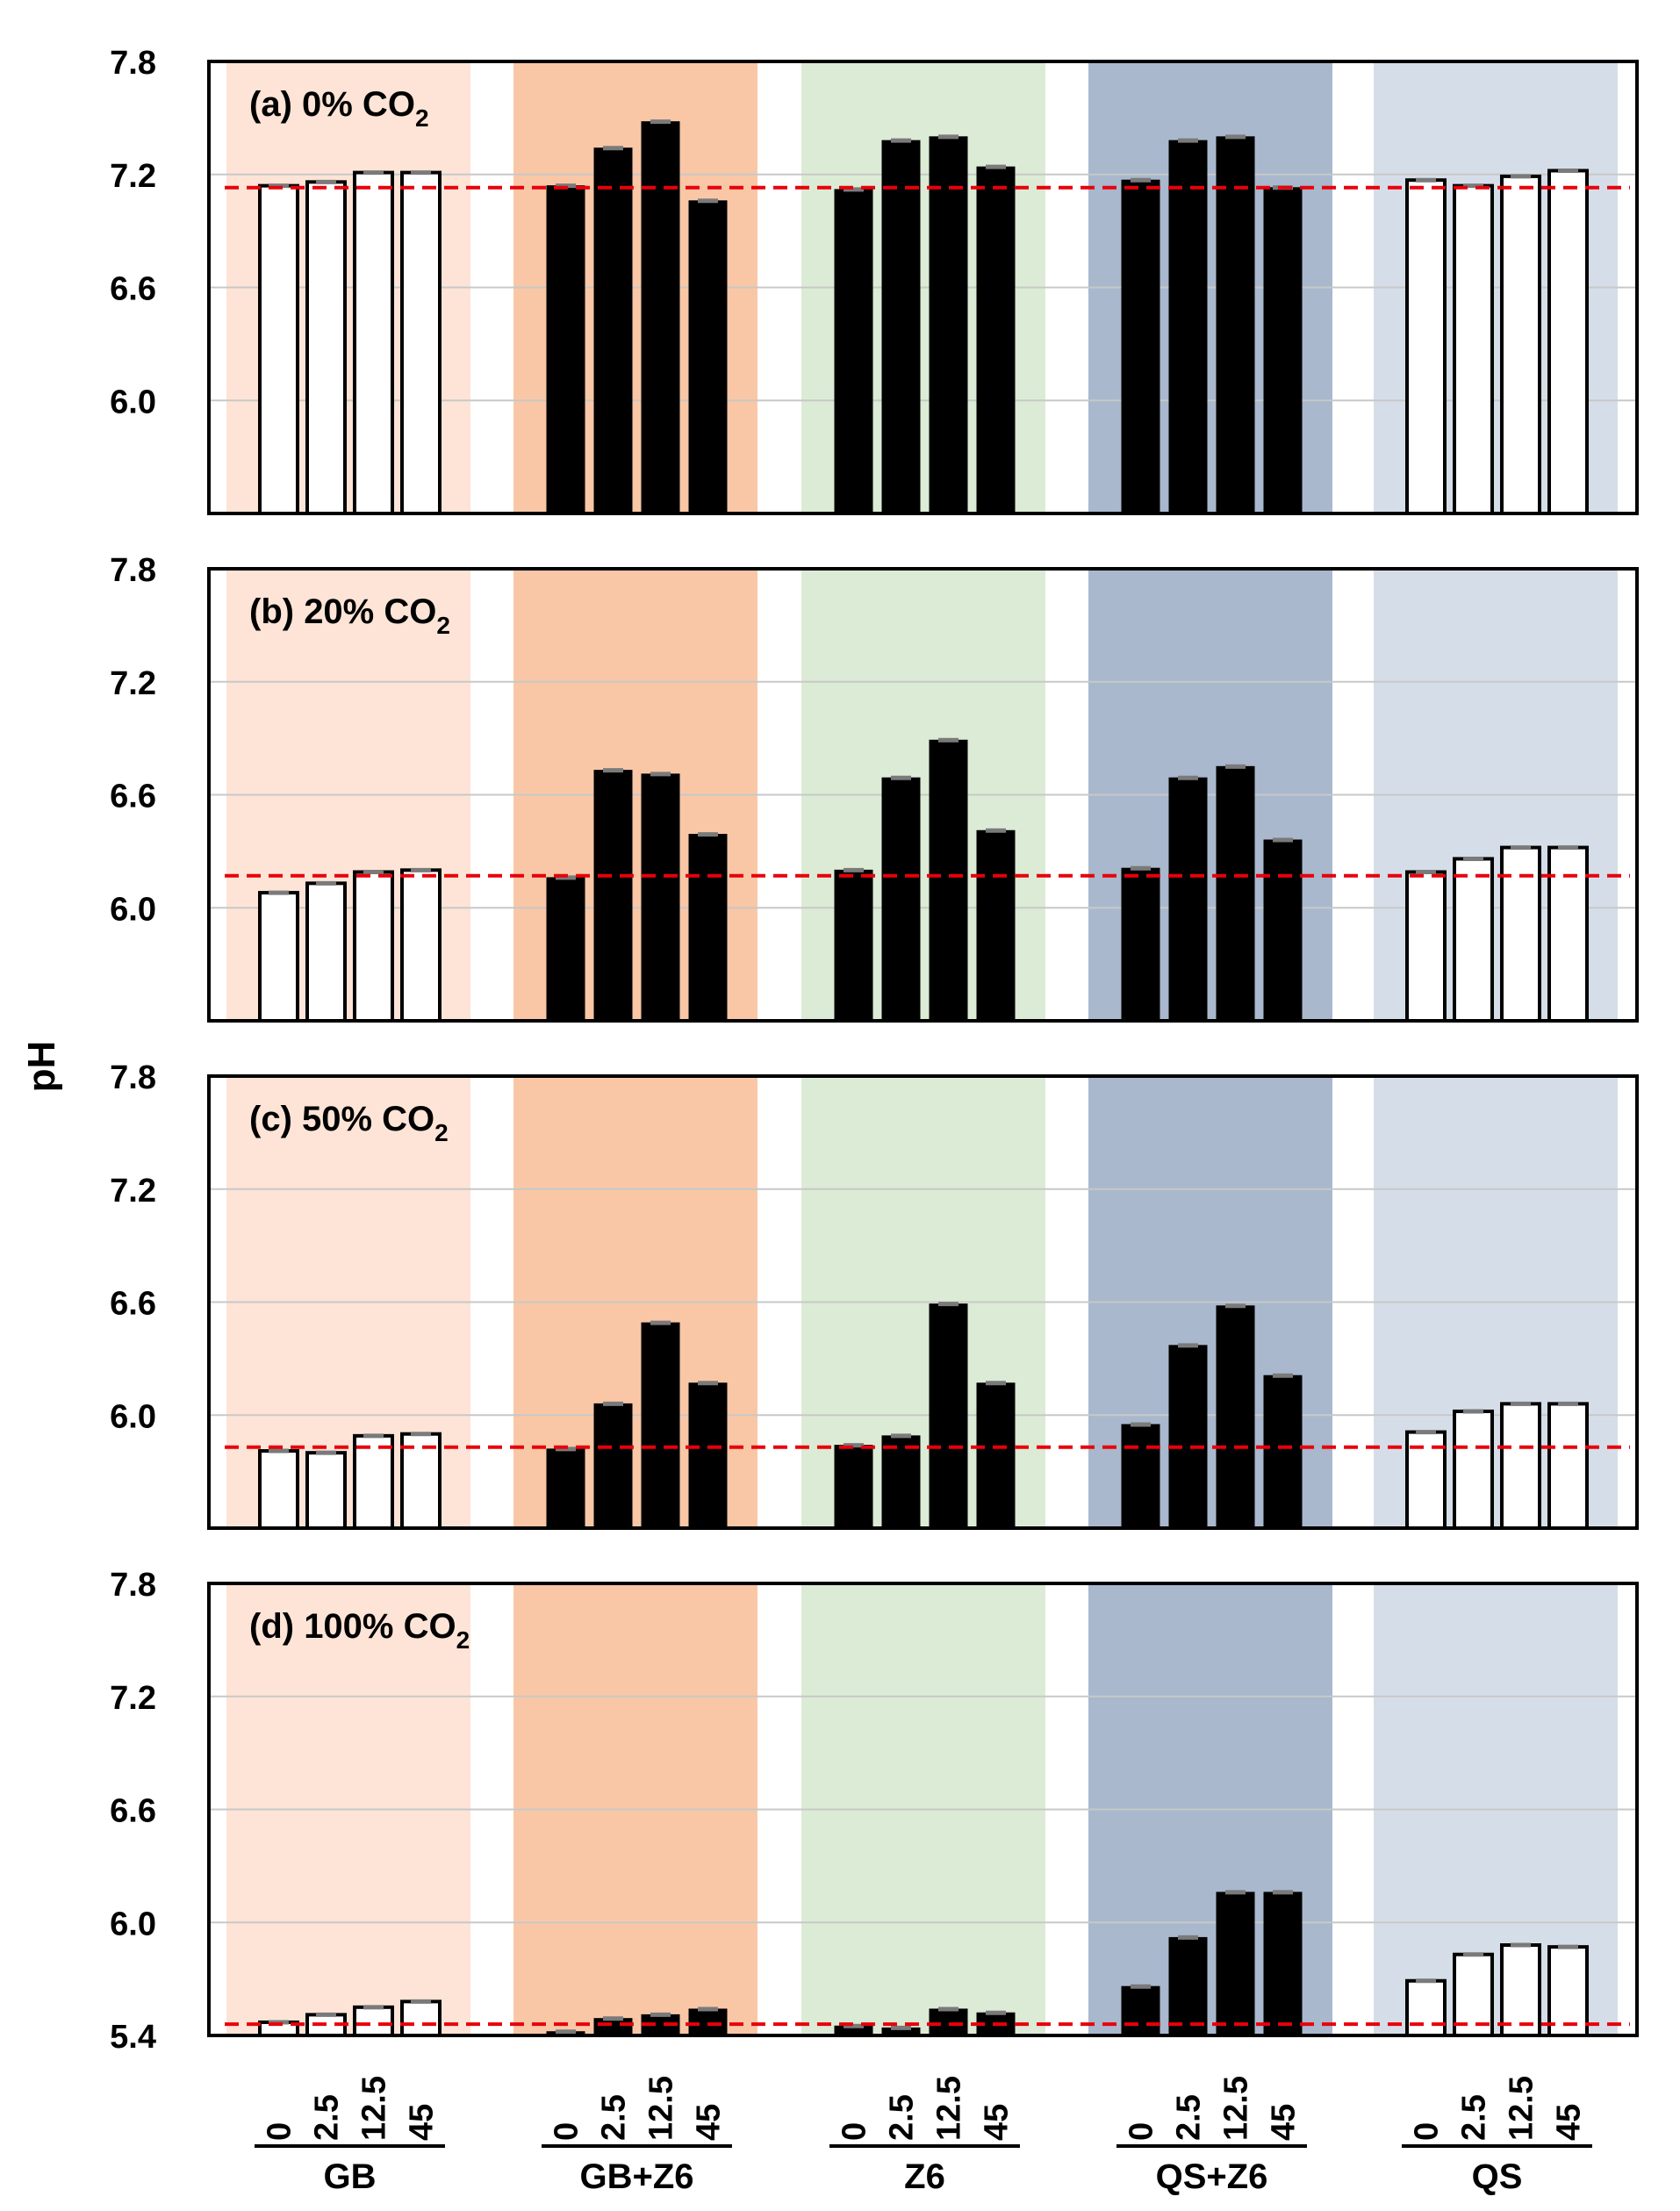  I want to click on panel-title: (d) 100% CO2, so click(359, 1630).